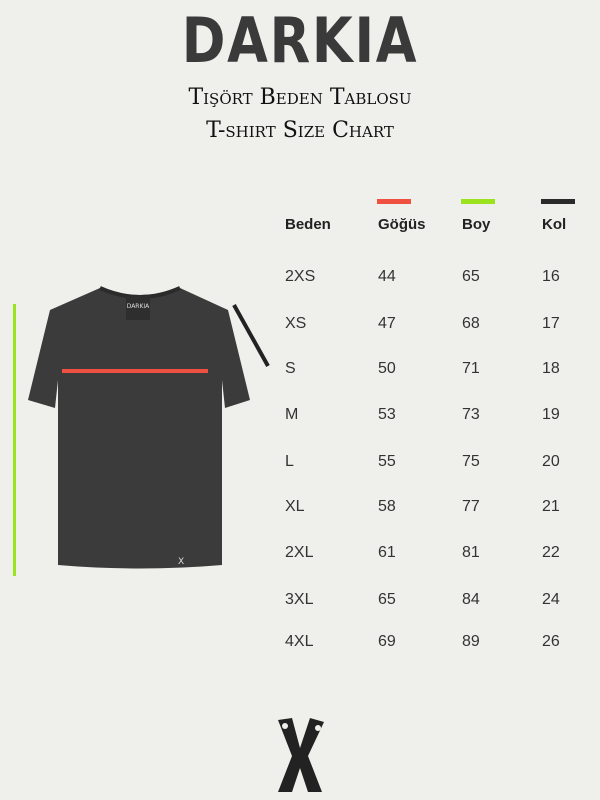 The width and height of the screenshot is (600, 800). What do you see at coordinates (551, 552) in the screenshot?
I see `measurement-value: 22` at bounding box center [551, 552].